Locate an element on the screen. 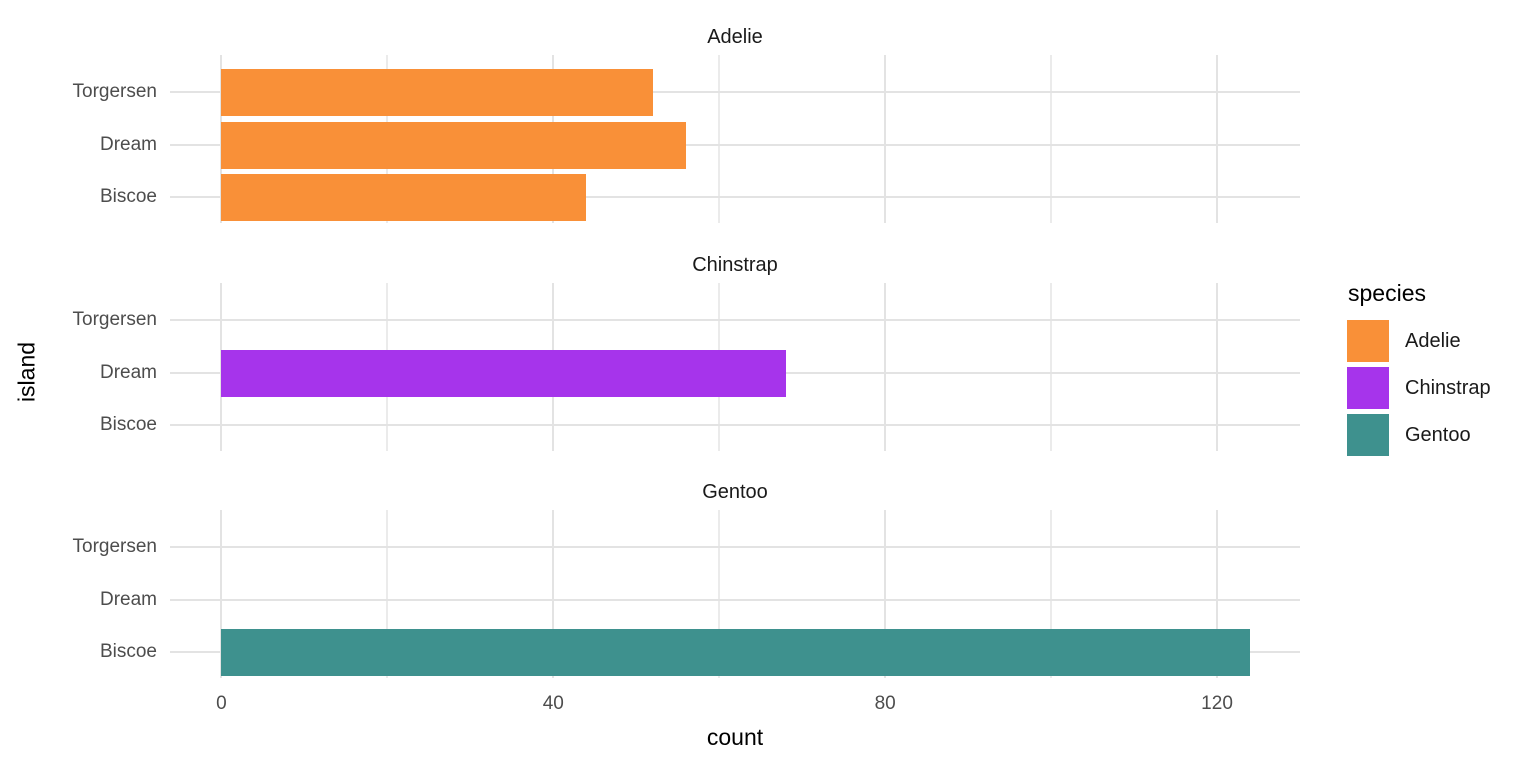 The image size is (1536, 768). legend-label-chinstrap: Chinstrap is located at coordinates (1448, 387).